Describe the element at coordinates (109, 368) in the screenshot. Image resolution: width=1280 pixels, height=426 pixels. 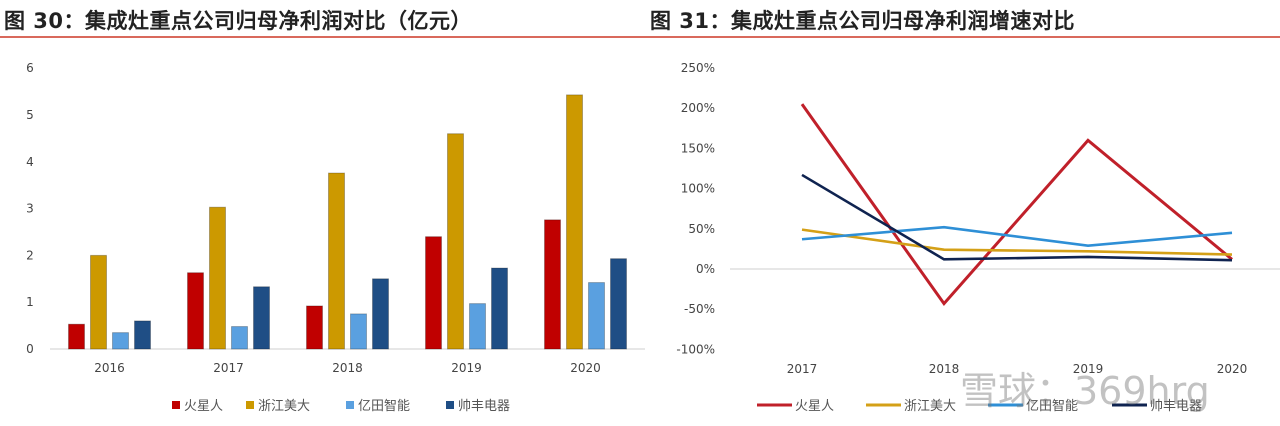
I see `x-tick-label: 2016` at that location.